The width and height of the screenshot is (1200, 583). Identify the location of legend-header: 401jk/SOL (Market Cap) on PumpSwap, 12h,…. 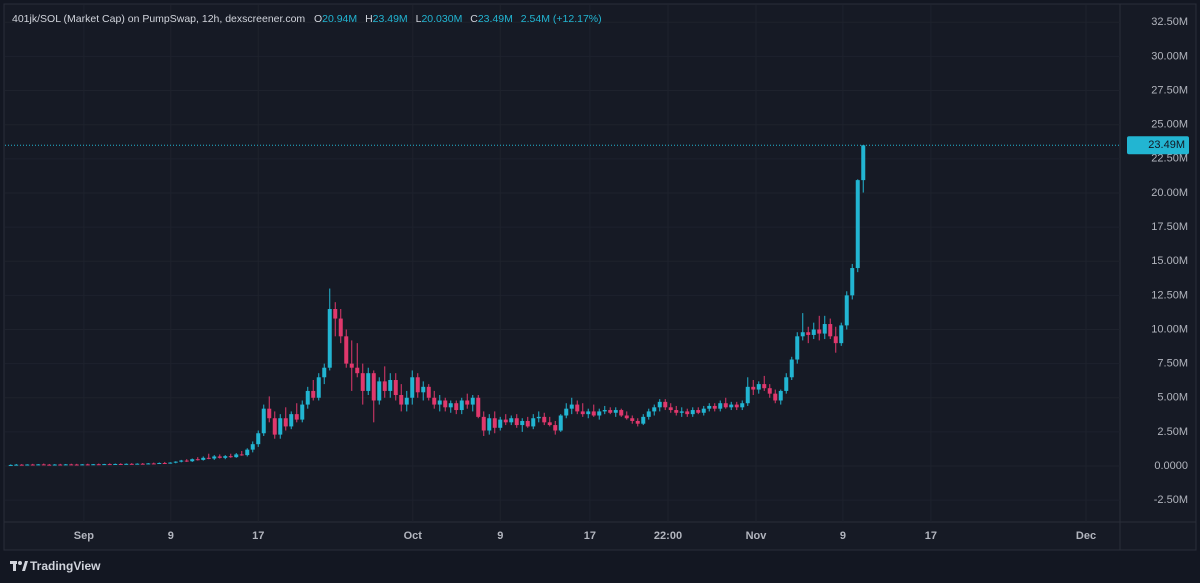
(309, 19).